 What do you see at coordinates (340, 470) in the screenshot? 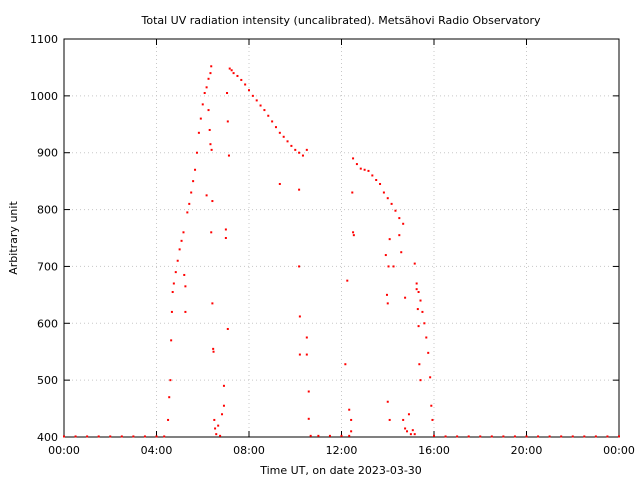
I see `x-axis-label: Time UT, on date 2023-03-30` at bounding box center [340, 470].